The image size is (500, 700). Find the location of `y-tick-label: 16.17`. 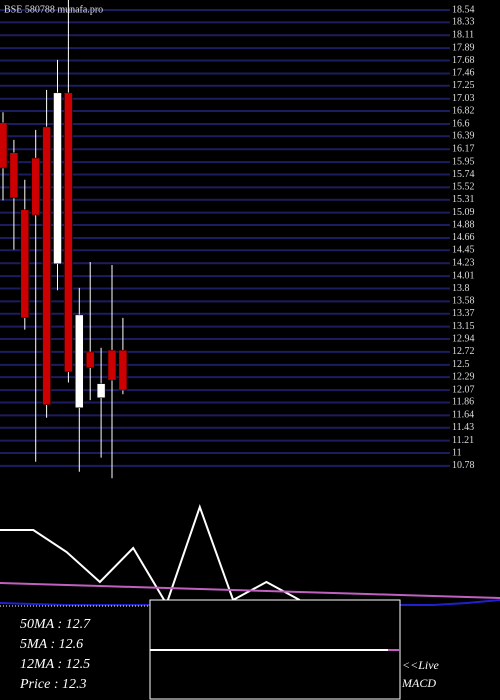

y-tick-label: 16.17 is located at coordinates (463, 149).